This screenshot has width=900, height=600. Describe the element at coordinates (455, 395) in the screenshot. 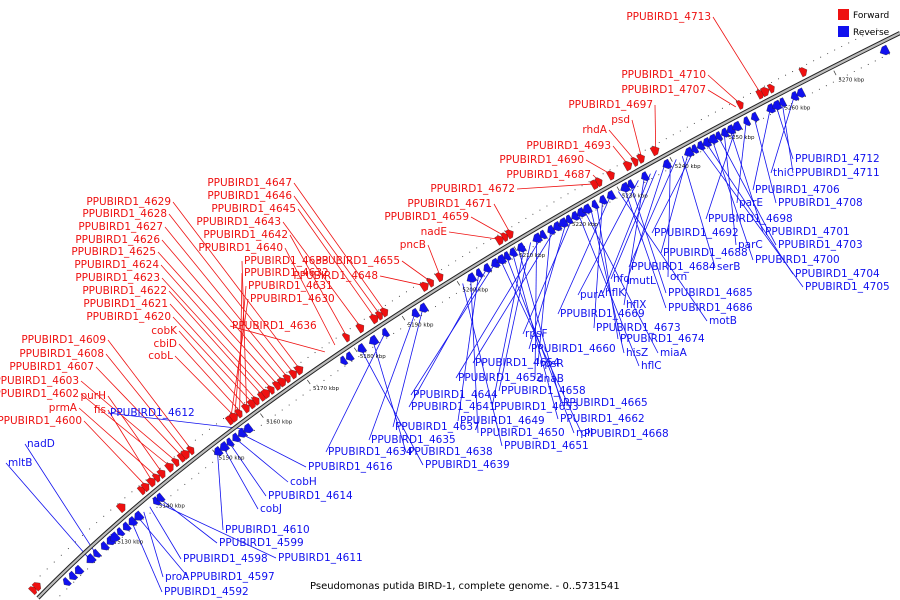

I see `reverse-gene-label: PPUBIRD1_4644` at that location.